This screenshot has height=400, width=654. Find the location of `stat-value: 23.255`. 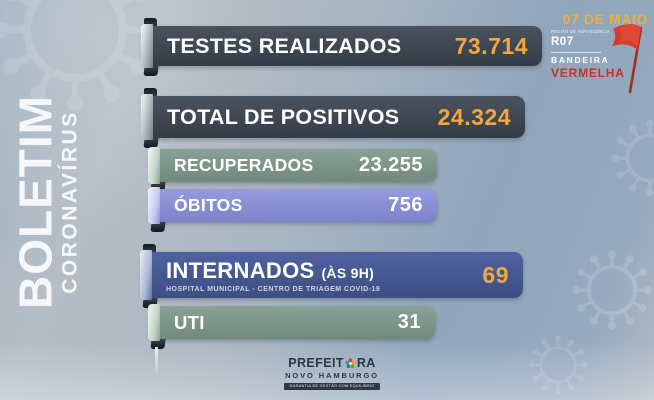

stat-value: 23.255 is located at coordinates (390, 165).